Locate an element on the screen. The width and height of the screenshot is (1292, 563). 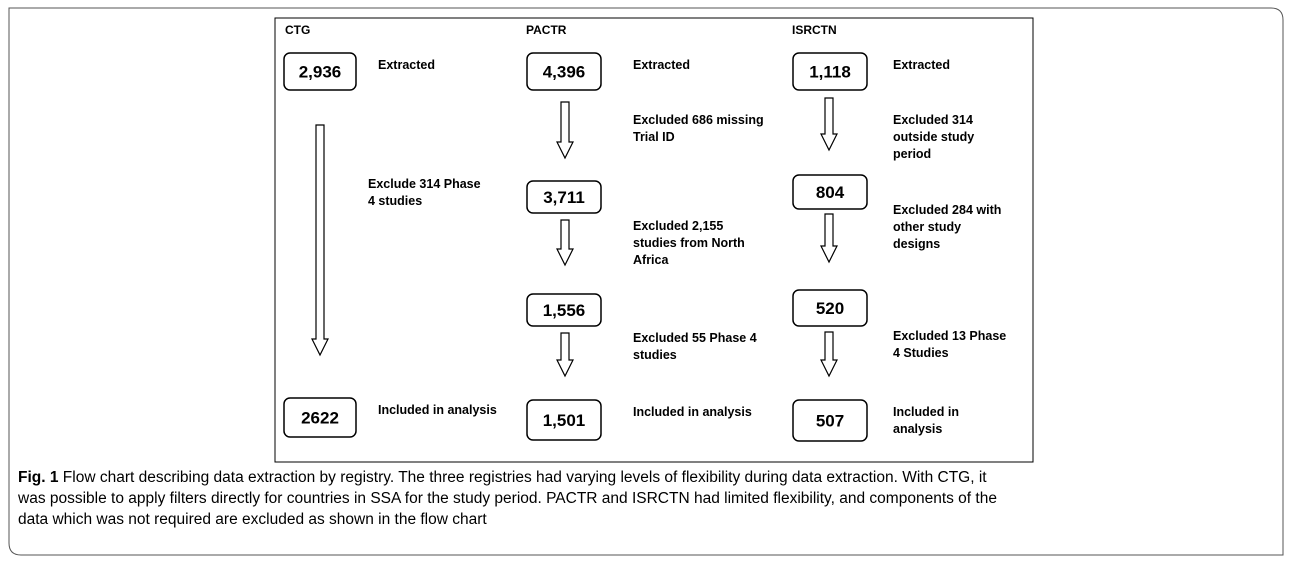
count: 507 is located at coordinates (830, 421).